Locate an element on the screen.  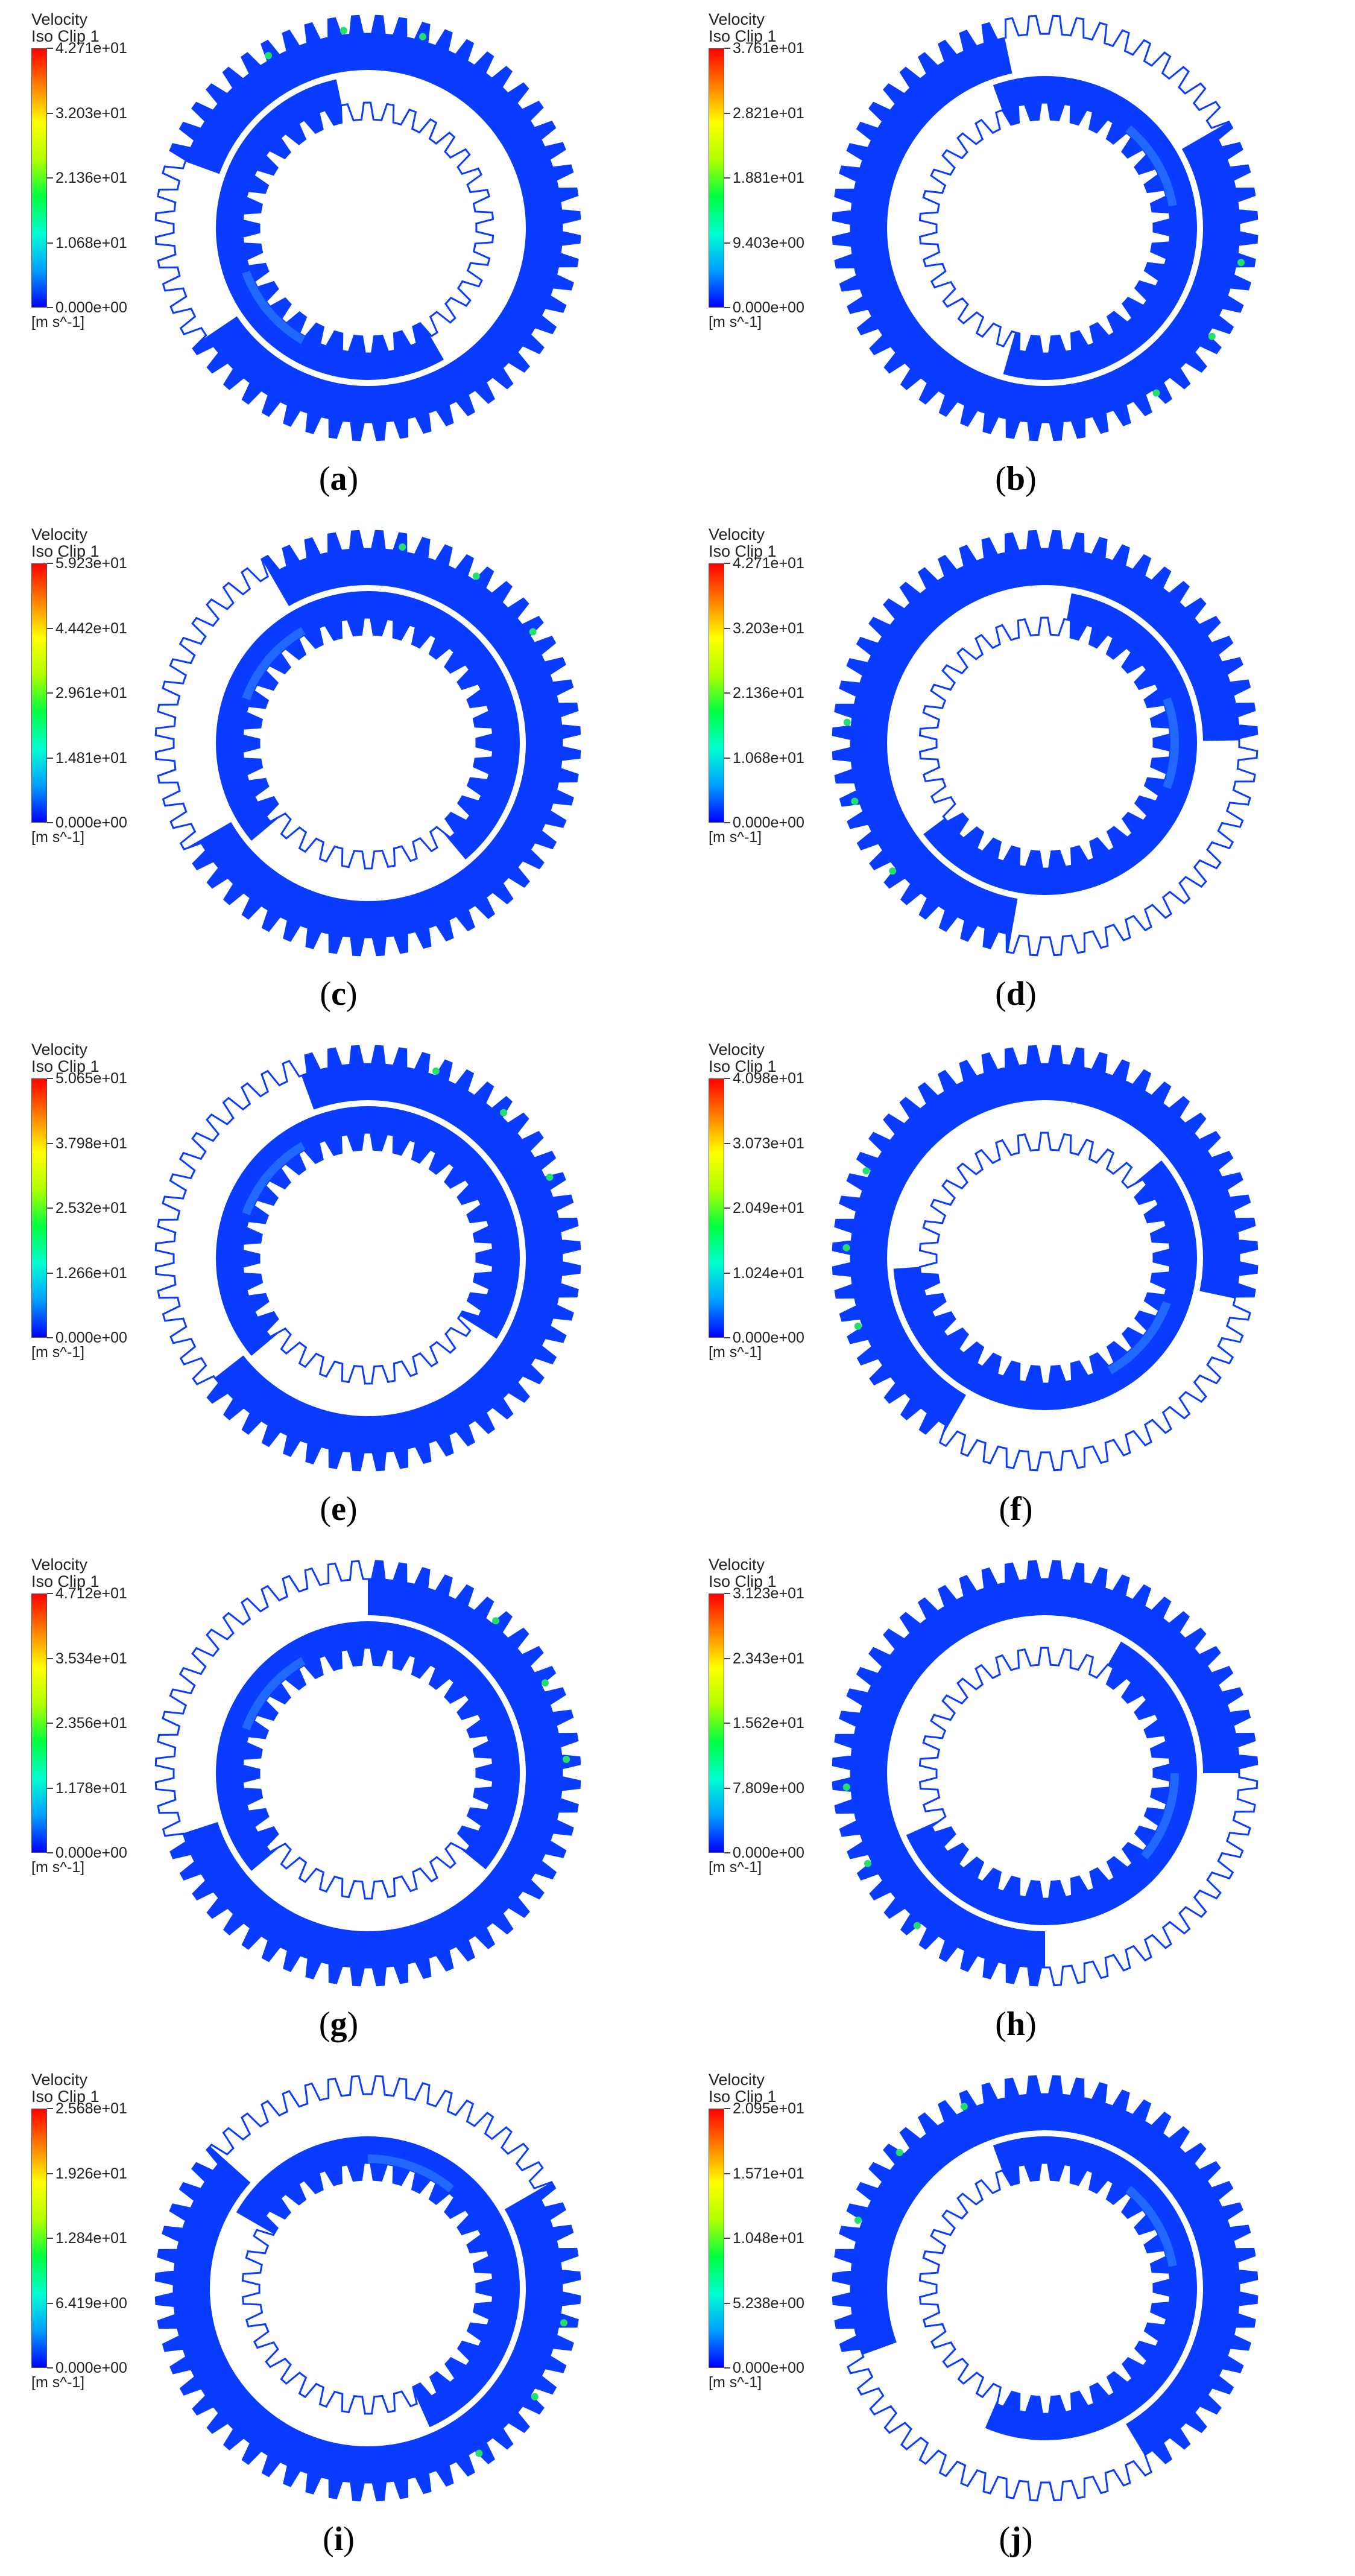
colorbar-tick-label: 4.712e+01 is located at coordinates (91, 1593).